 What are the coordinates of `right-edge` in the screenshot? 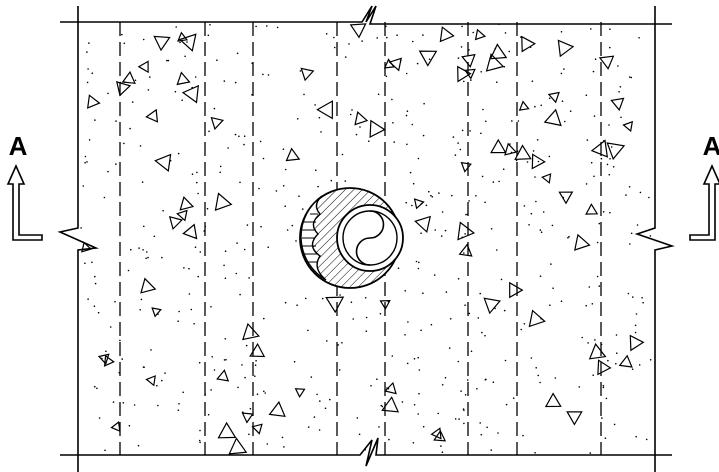 It's located at (654, 239).